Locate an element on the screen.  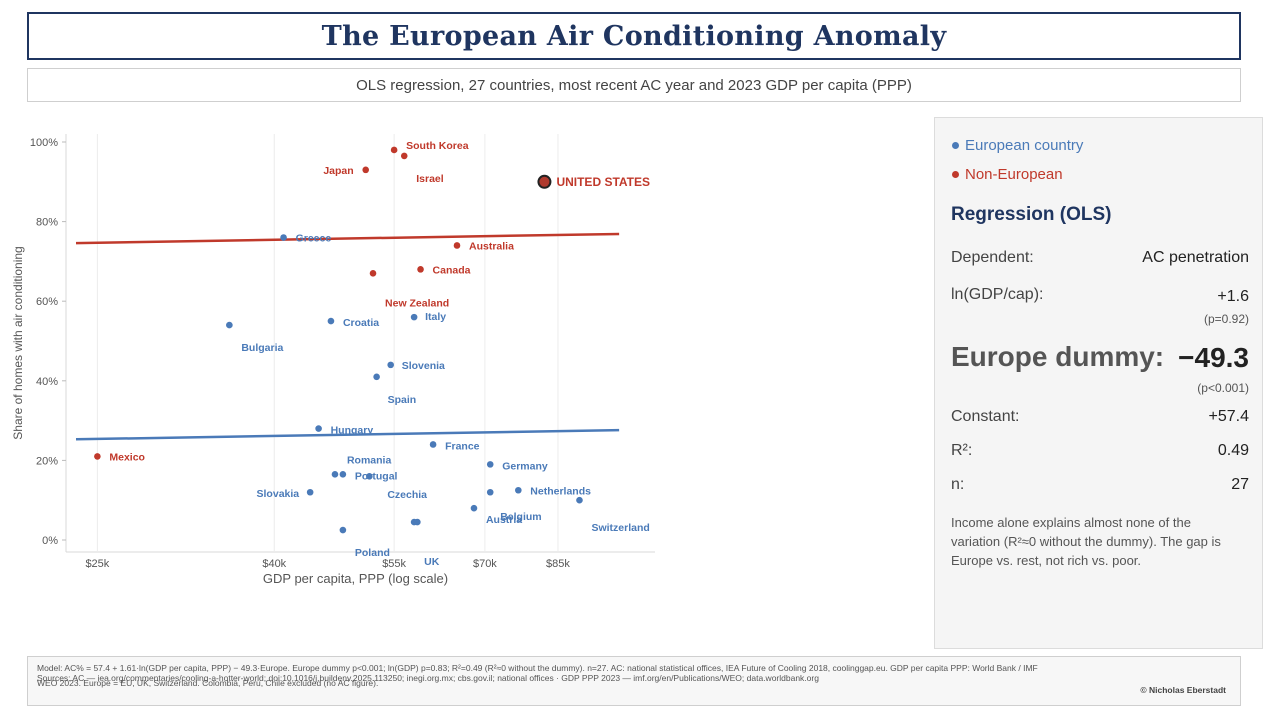
point-label-european: Portugal is located at coordinates (376, 476).